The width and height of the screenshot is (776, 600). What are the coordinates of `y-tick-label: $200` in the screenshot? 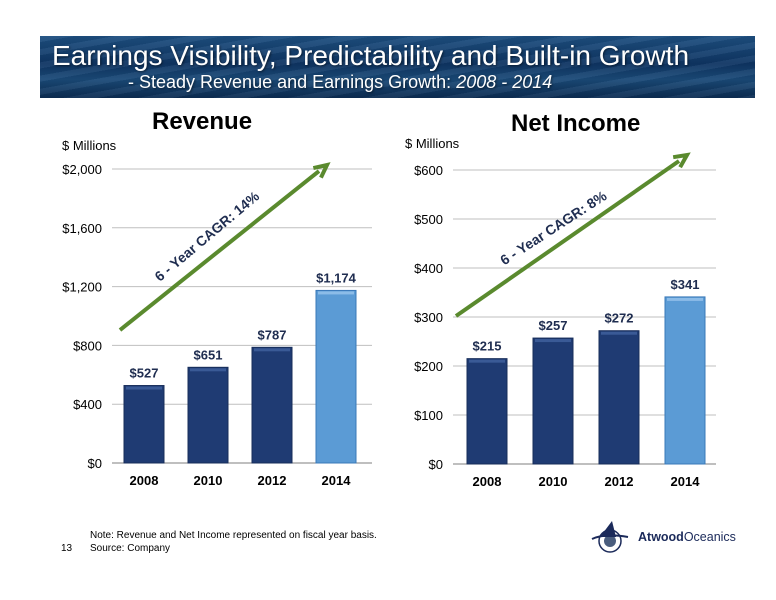 It's located at (428, 366).